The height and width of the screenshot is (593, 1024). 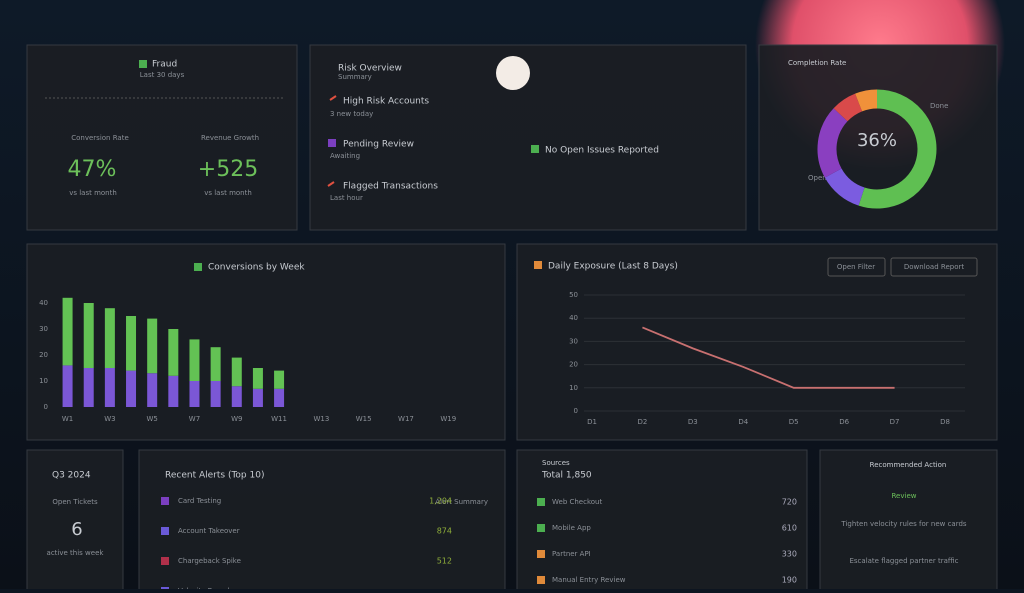 What do you see at coordinates (461, 502) in the screenshot?
I see `header: Alert Summary` at bounding box center [461, 502].